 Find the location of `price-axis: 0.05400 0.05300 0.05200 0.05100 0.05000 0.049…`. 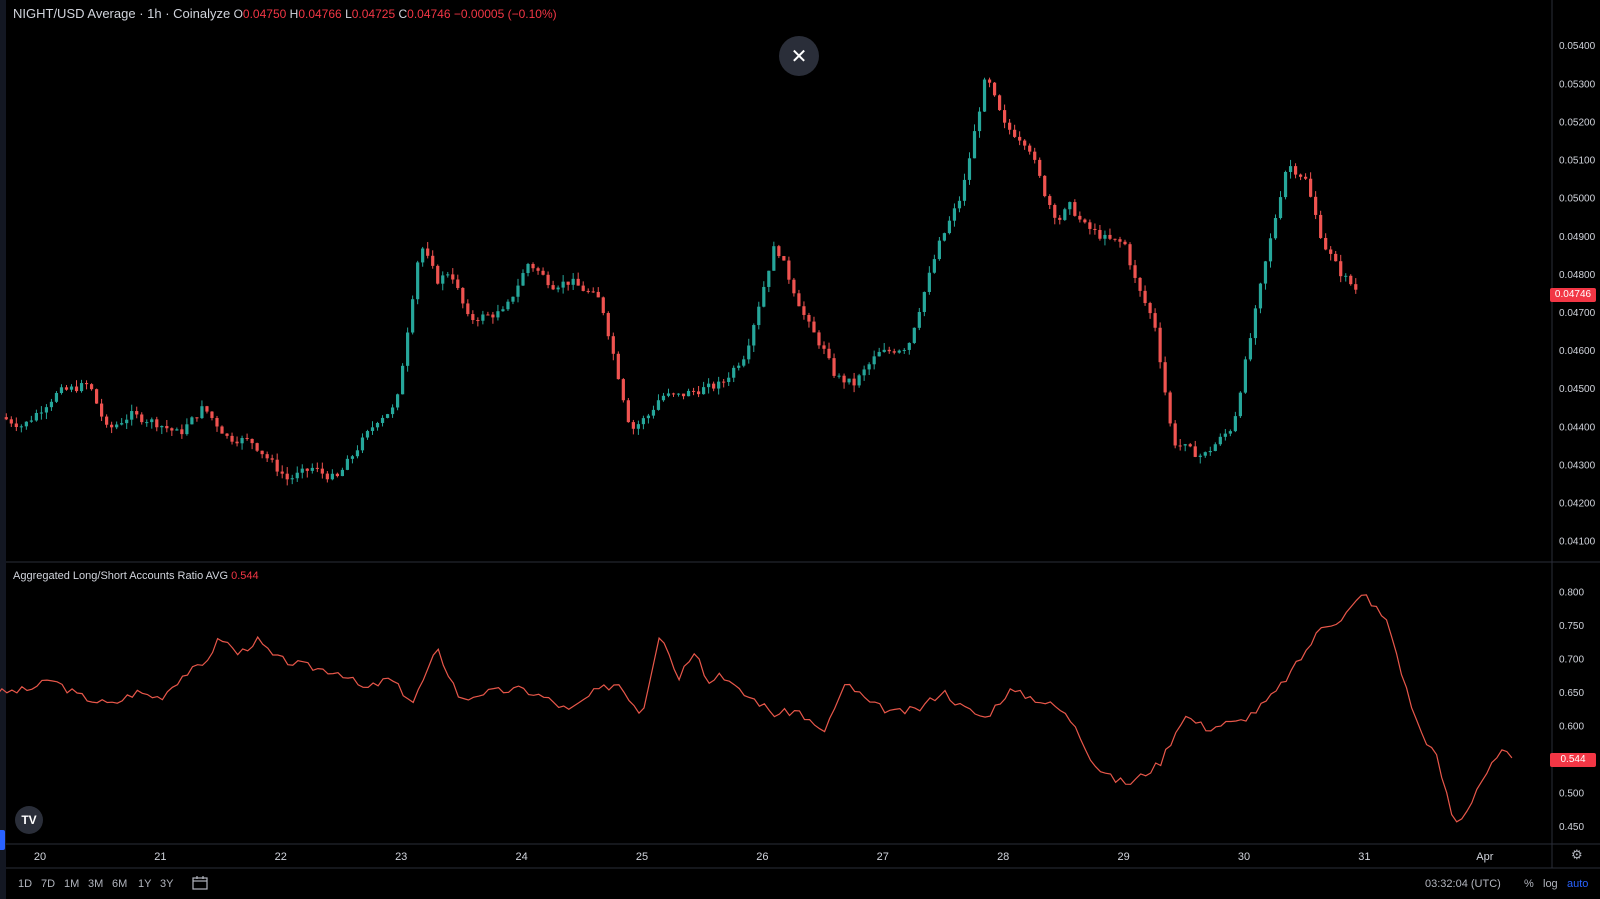

price-axis: 0.05400 0.05300 0.05200 0.05100 0.05000 0.049… is located at coordinates (1577, 294).